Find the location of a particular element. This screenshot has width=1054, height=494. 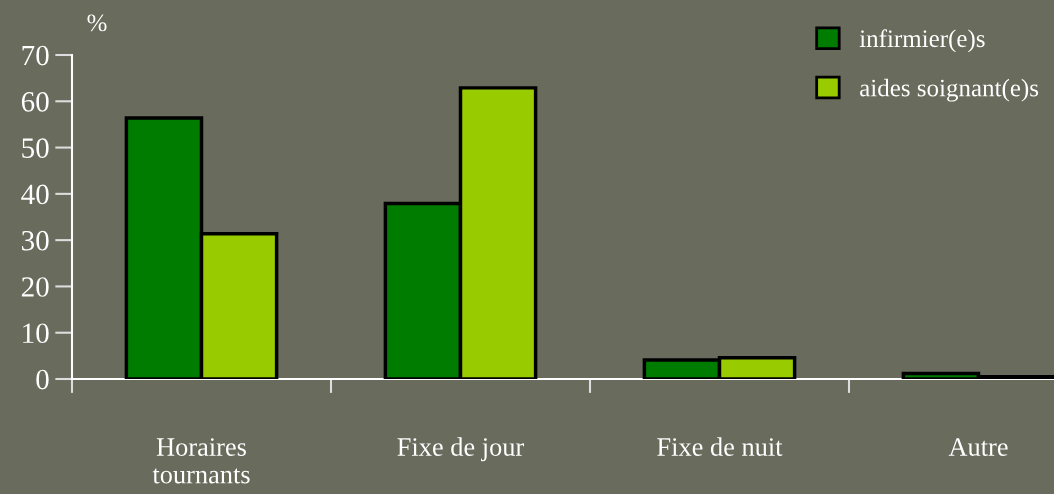

legend-label: infirmier(e)s is located at coordinates (922, 41).